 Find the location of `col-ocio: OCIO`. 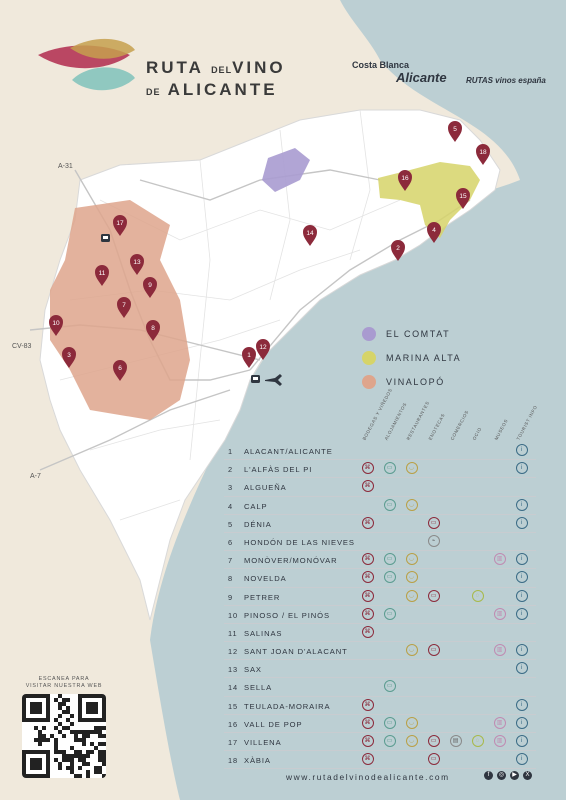

col-ocio: OCIO is located at coordinates (477, 433).